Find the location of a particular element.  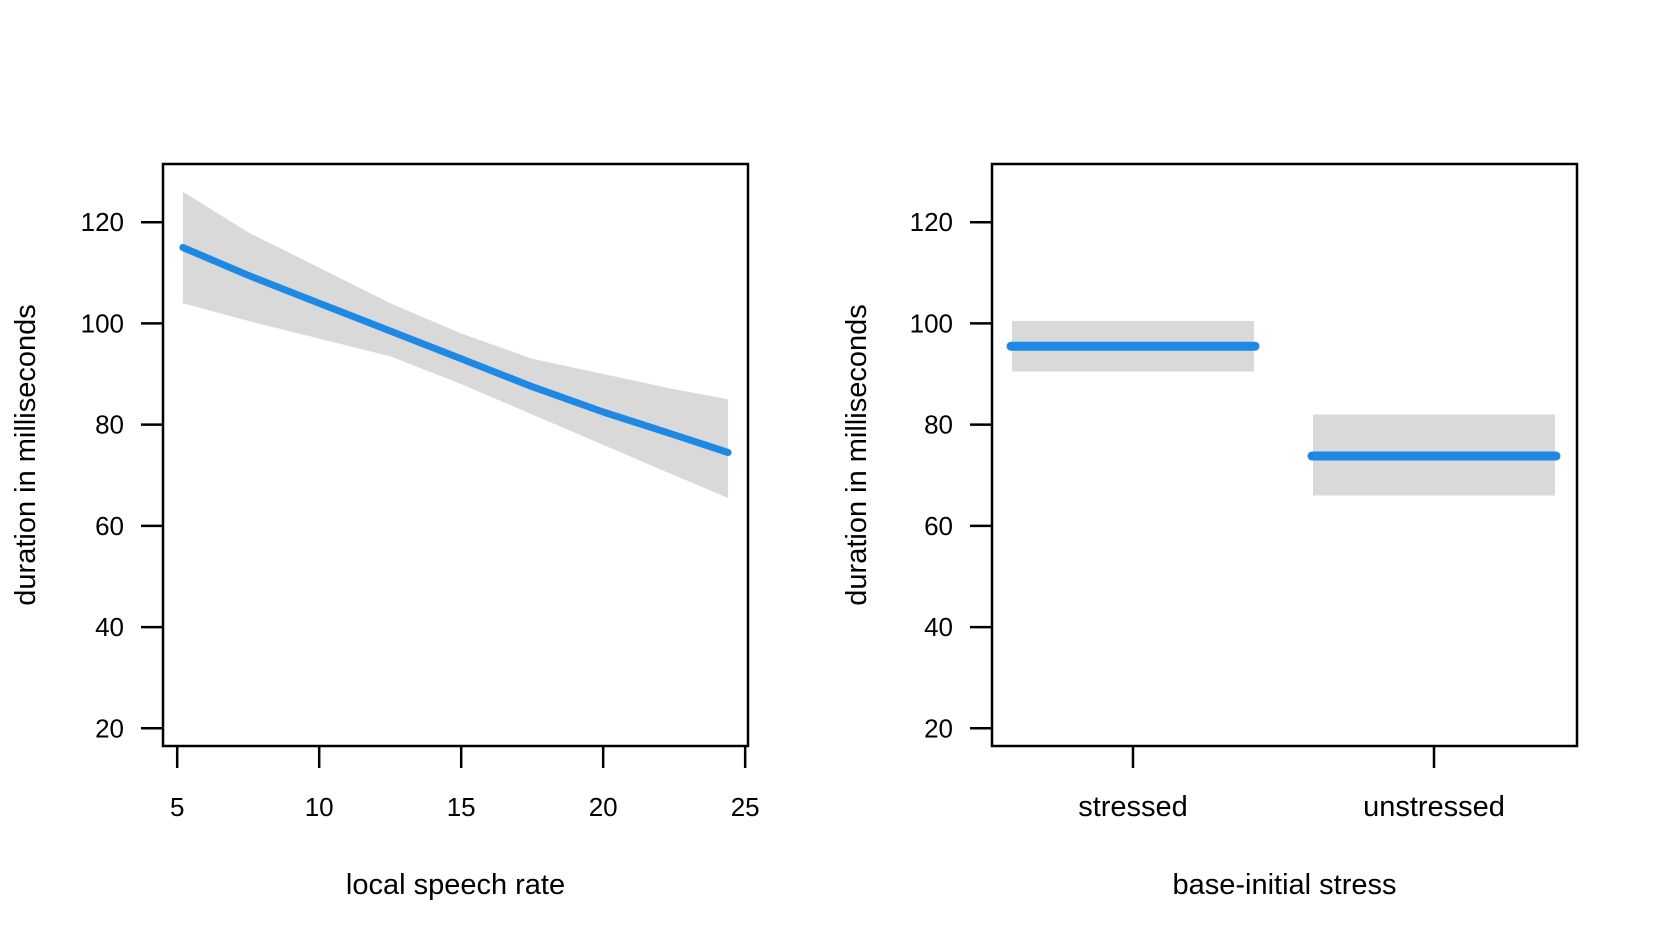

x-axis-title: local speech rate is located at coordinates (455, 885).